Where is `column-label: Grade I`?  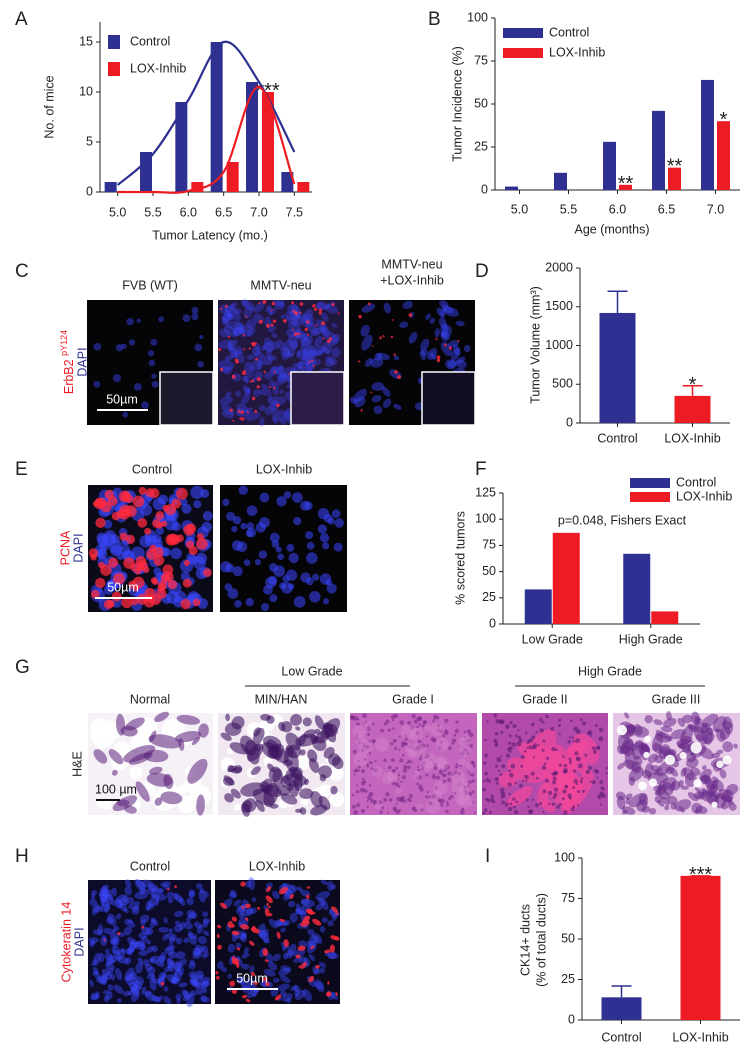
column-label: Grade I is located at coordinates (413, 699).